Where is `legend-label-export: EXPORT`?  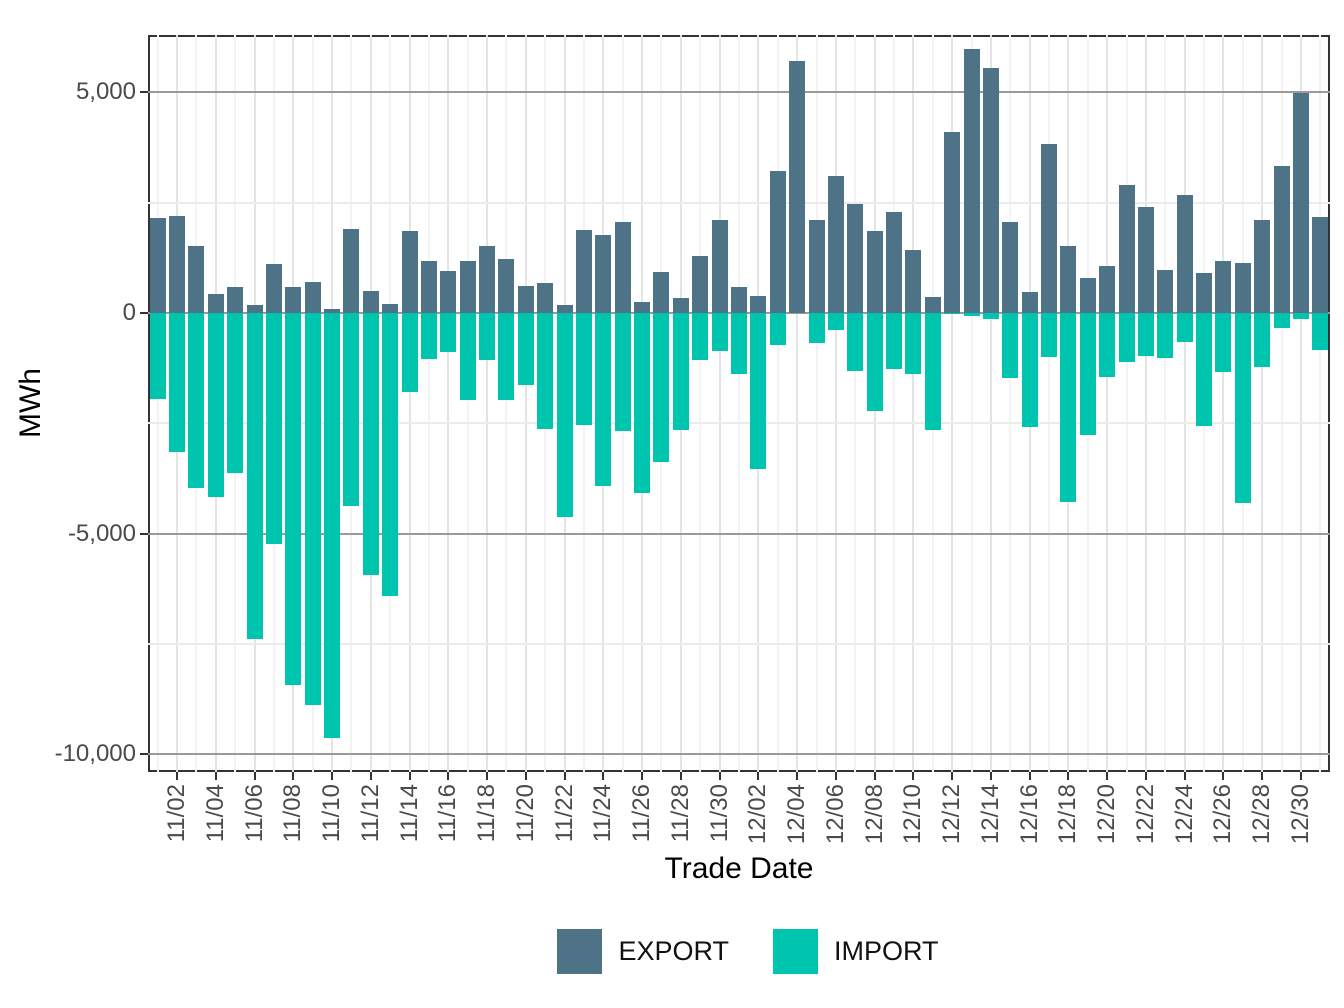
legend-label-export: EXPORT is located at coordinates (673, 950).